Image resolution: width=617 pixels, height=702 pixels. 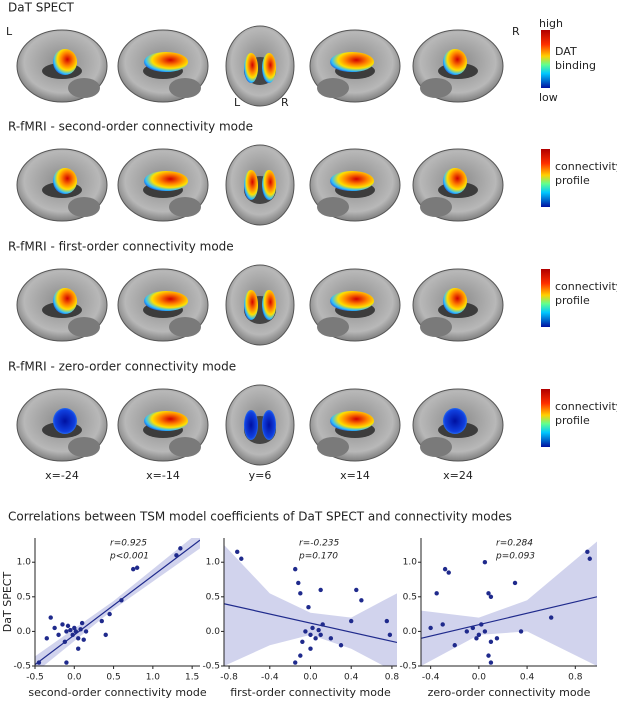 What do you see at coordinates (113, 678) in the screenshot?
I see `x-tick-label: 0.5` at bounding box center [113, 678].